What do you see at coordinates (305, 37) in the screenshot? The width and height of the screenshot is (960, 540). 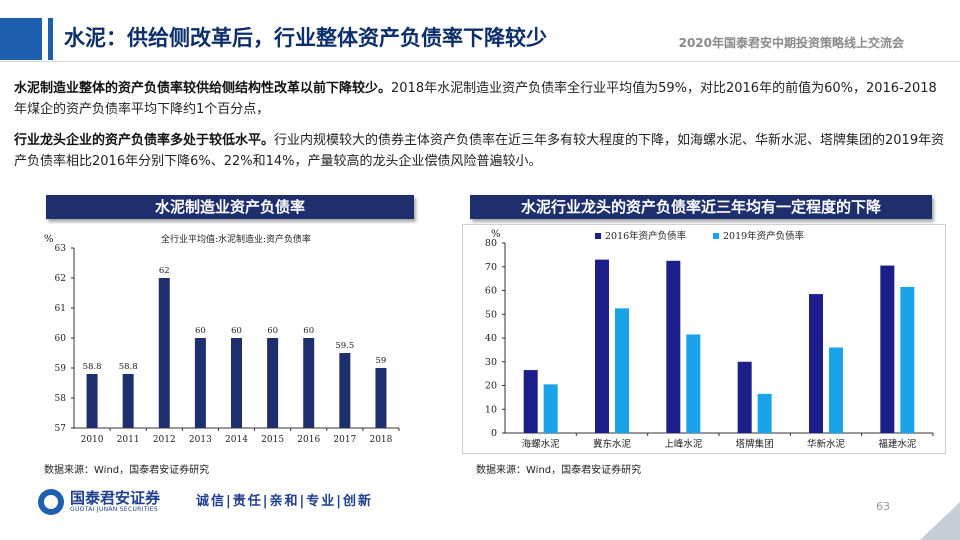 I see `page-title: 水泥：供给侧改革后，行业整体资产负债率下降较少` at bounding box center [305, 37].